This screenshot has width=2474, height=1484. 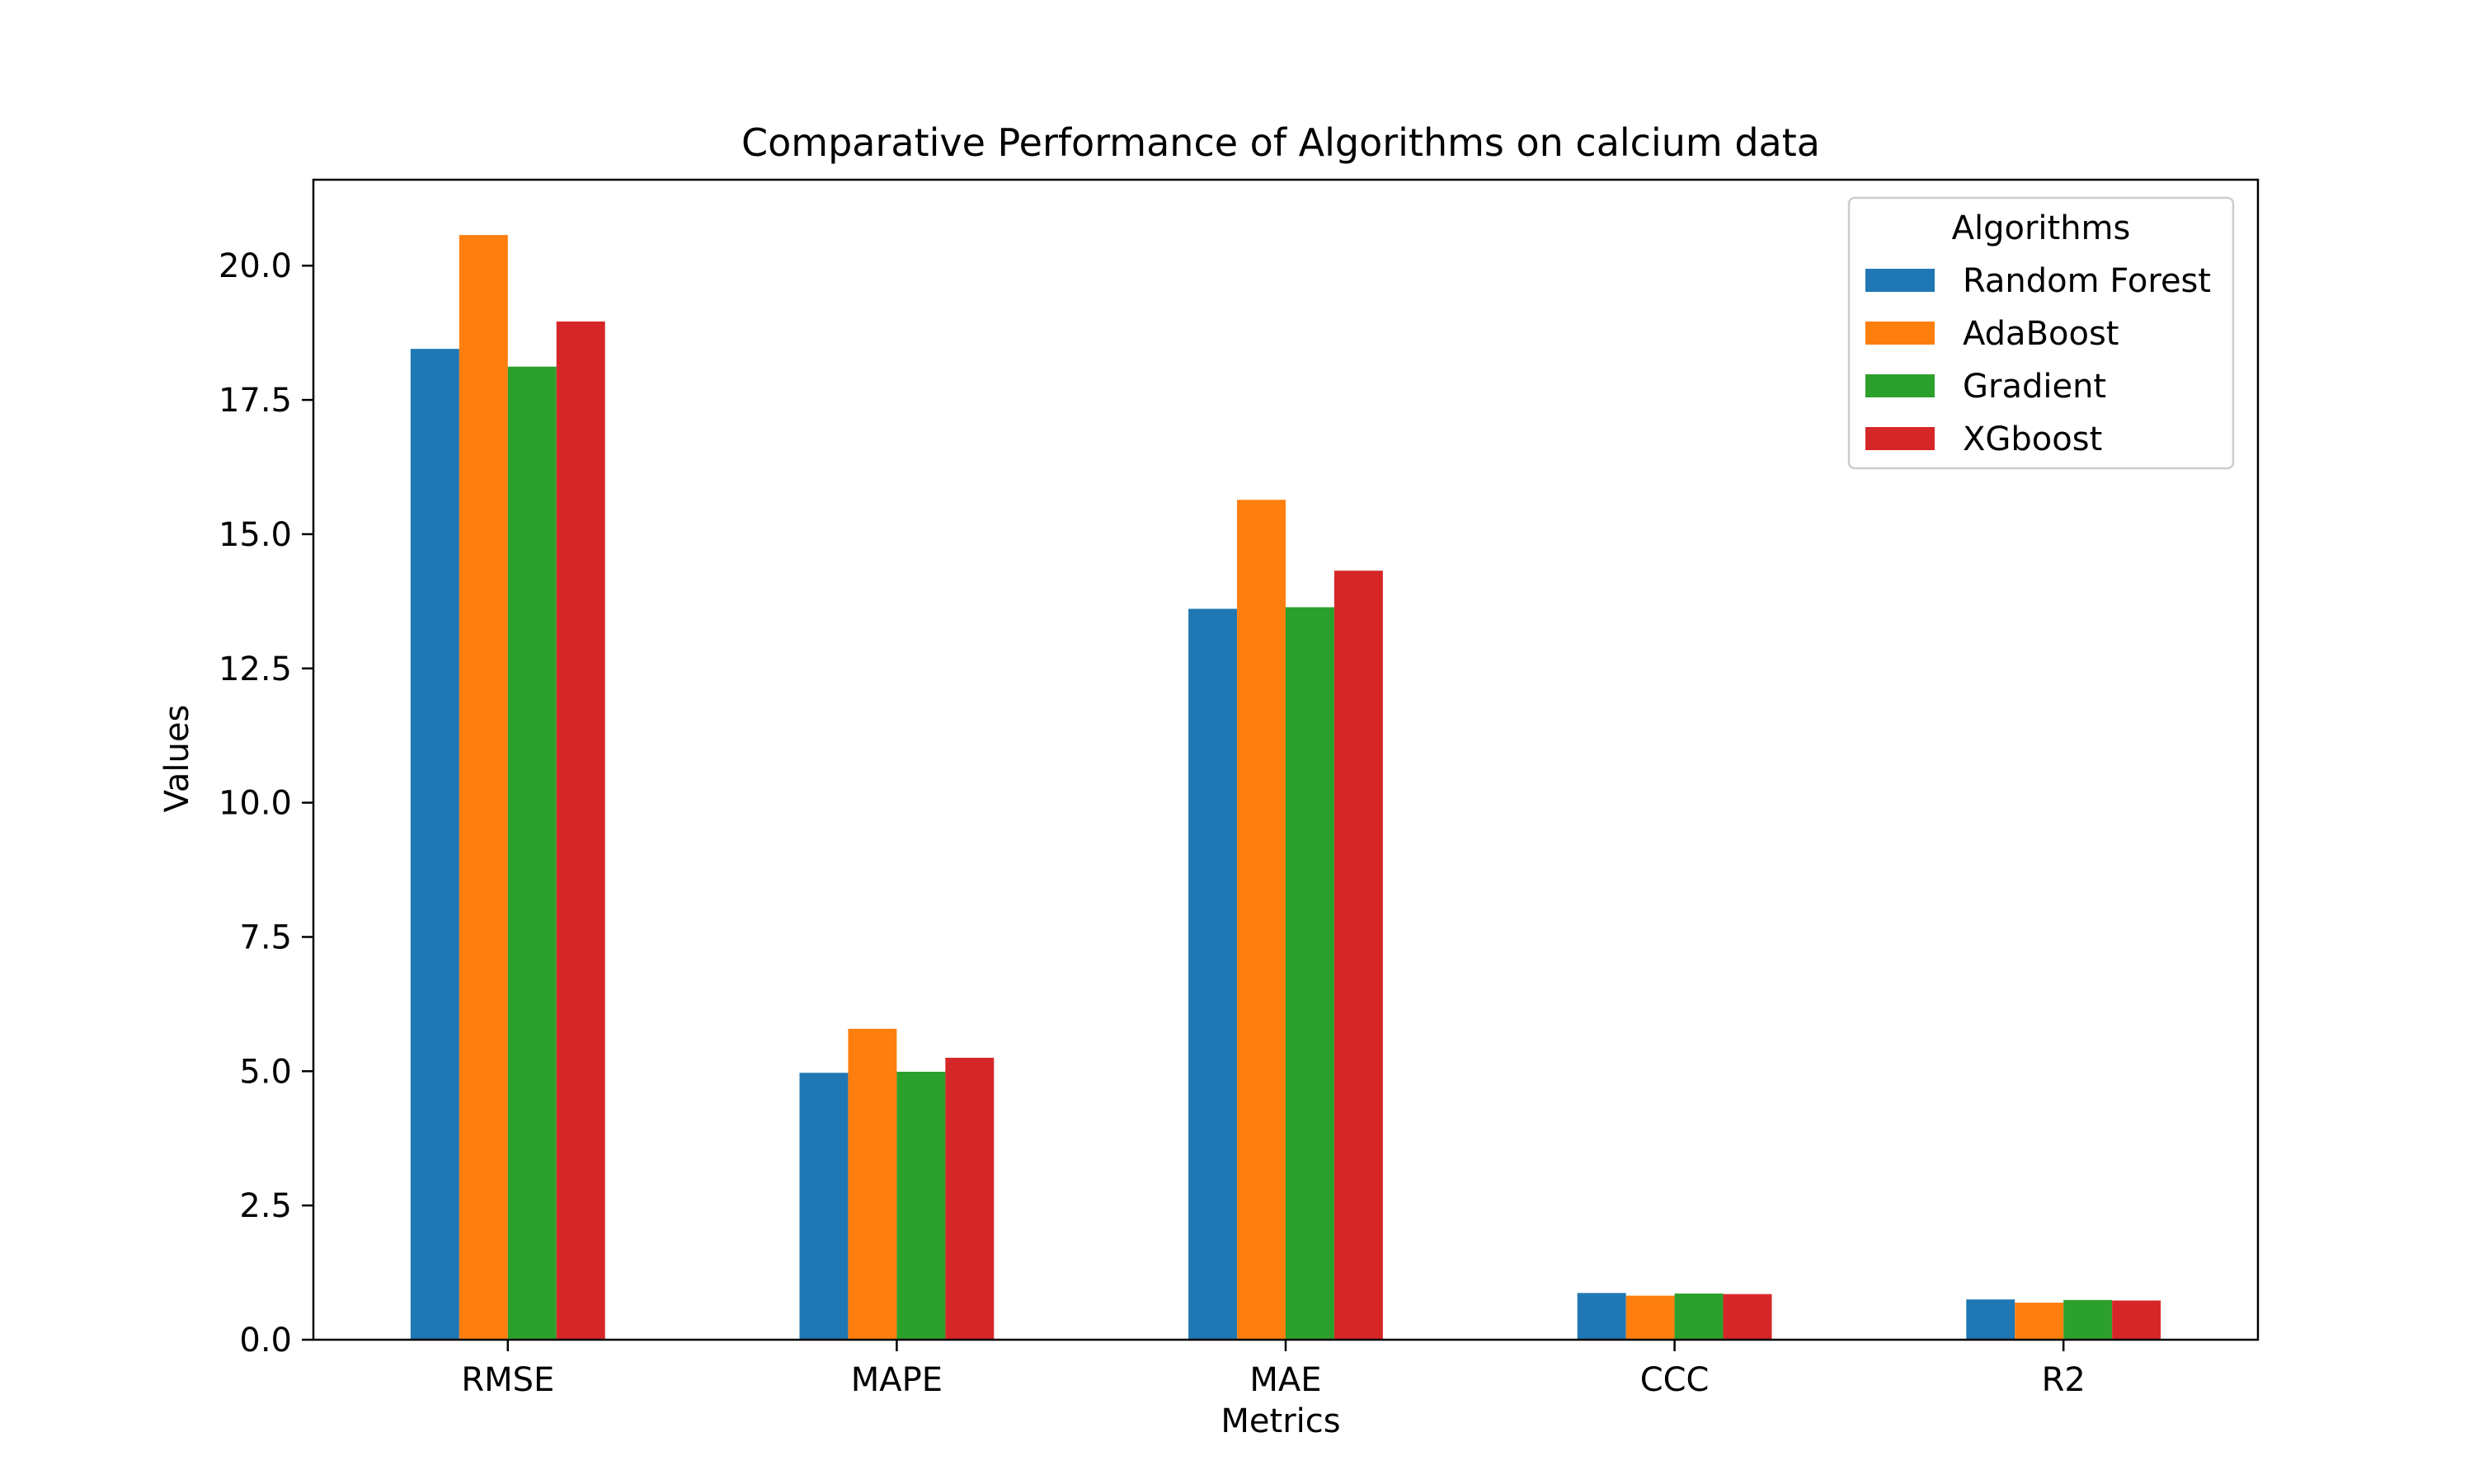 I want to click on y-tick-label: 12.5, so click(x=255, y=669).